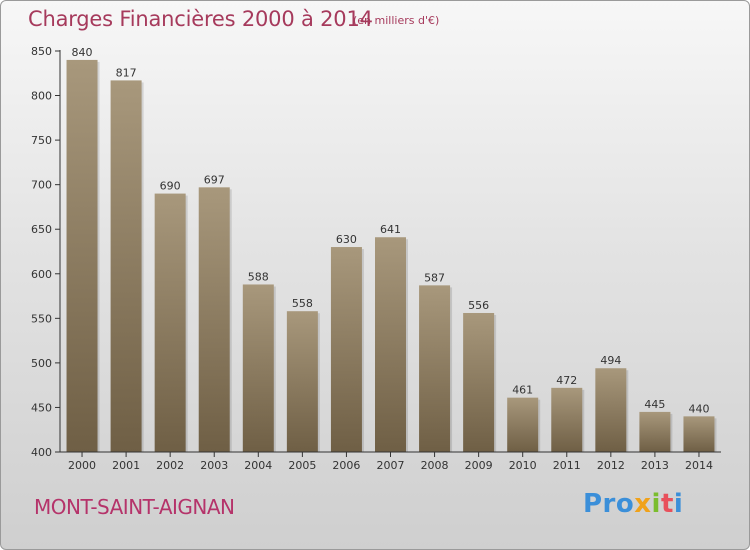 This screenshot has width=750, height=550. Describe the element at coordinates (214, 179) in the screenshot. I see `bar-value-label: 697` at that location.